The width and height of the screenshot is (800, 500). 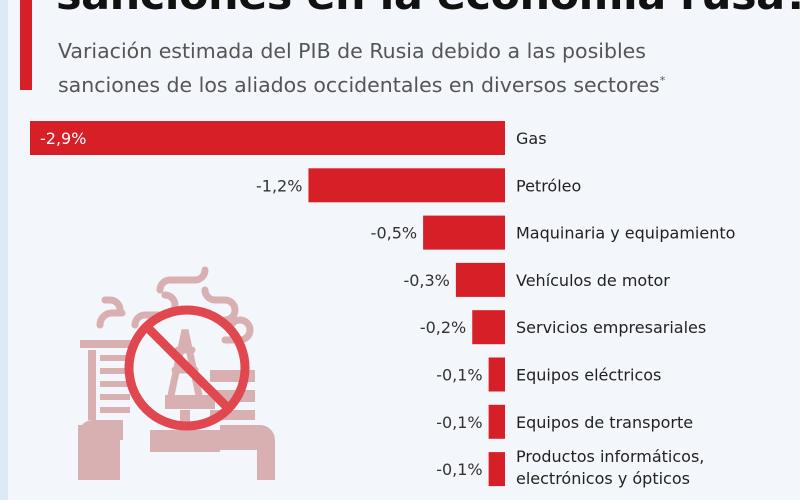 What do you see at coordinates (531, 138) in the screenshot?
I see `category-label-0: Gas` at bounding box center [531, 138].